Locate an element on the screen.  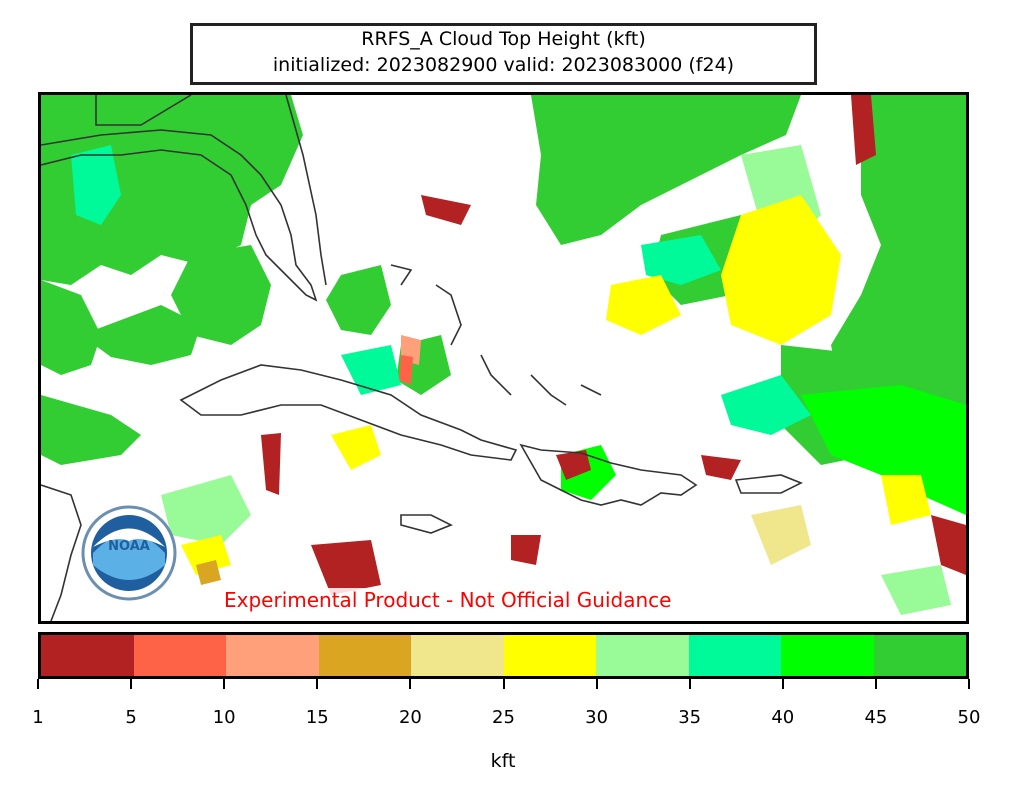
colorbar-tick-label: 35 is located at coordinates (690, 717).